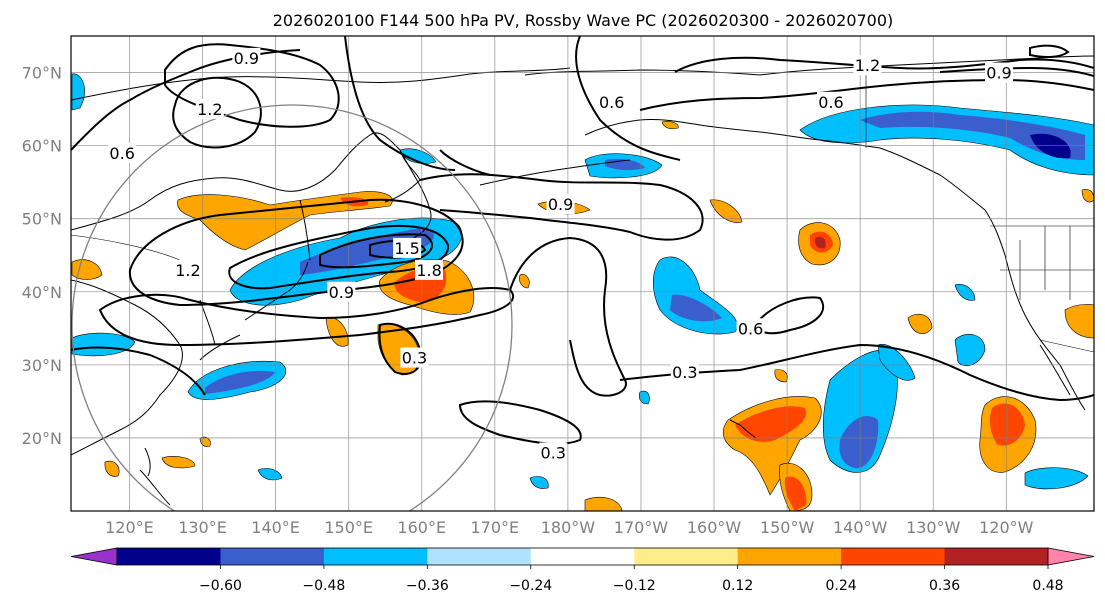 This screenshot has width=1105, height=608. What do you see at coordinates (1056, 478) in the screenshot?
I see `negative-anomaly-mexico` at bounding box center [1056, 478].